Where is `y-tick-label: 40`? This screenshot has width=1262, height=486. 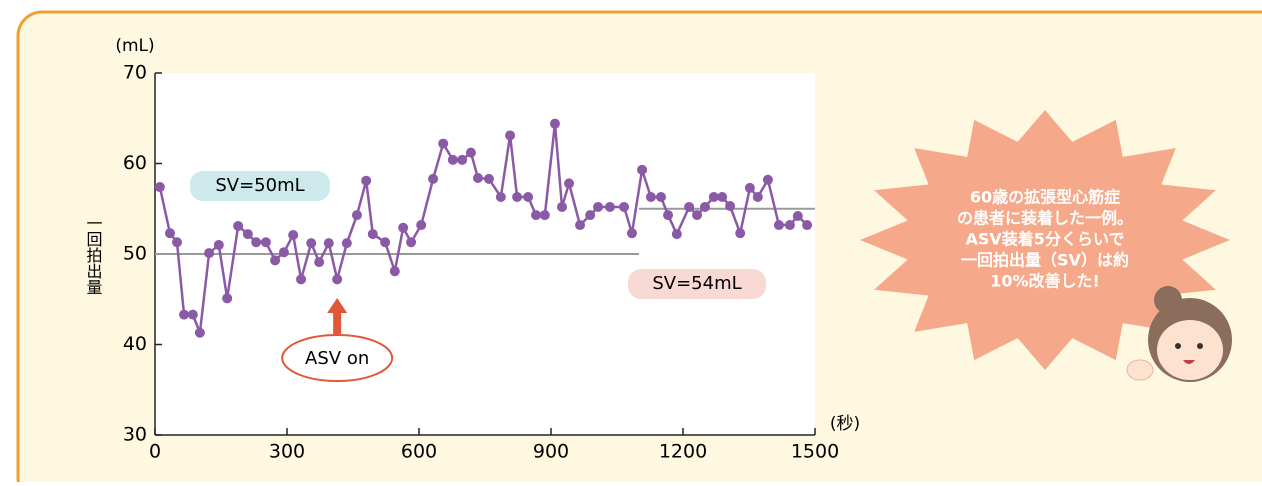
y-tick-label: 40 is located at coordinates (135, 344).